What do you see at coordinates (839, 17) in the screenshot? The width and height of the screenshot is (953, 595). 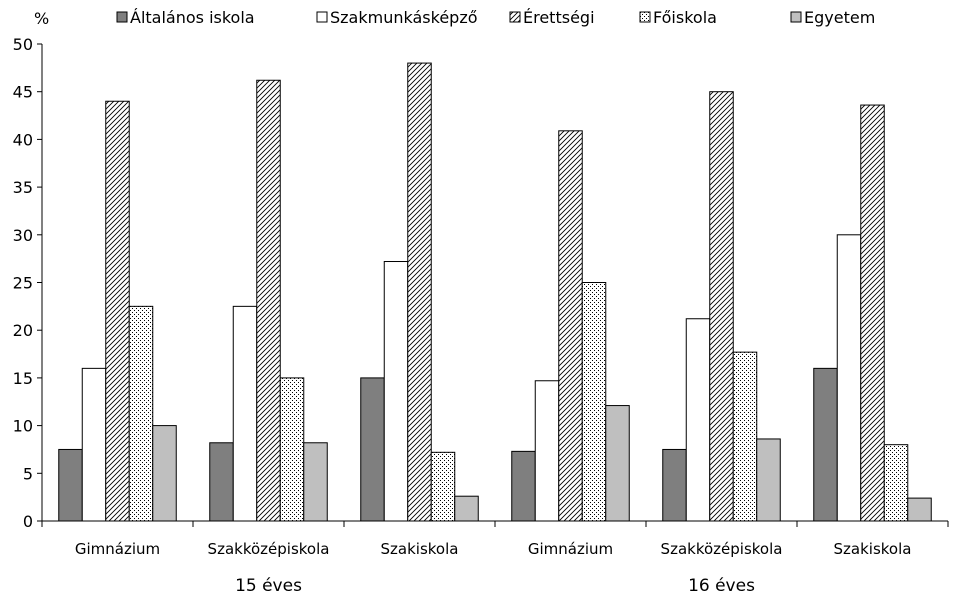 I see `legend-label: Egyetem` at bounding box center [839, 17].